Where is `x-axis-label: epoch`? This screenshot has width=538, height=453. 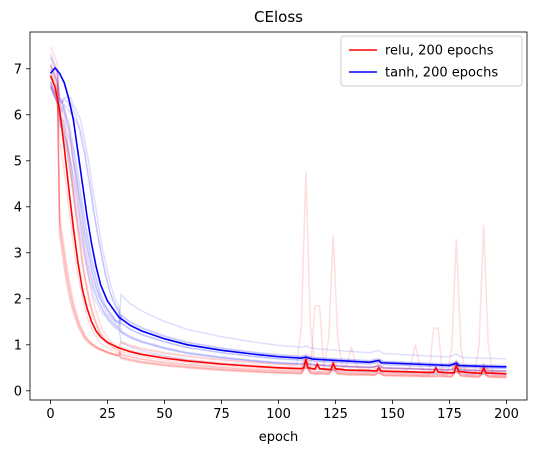
x-axis-label: epoch is located at coordinates (279, 437).